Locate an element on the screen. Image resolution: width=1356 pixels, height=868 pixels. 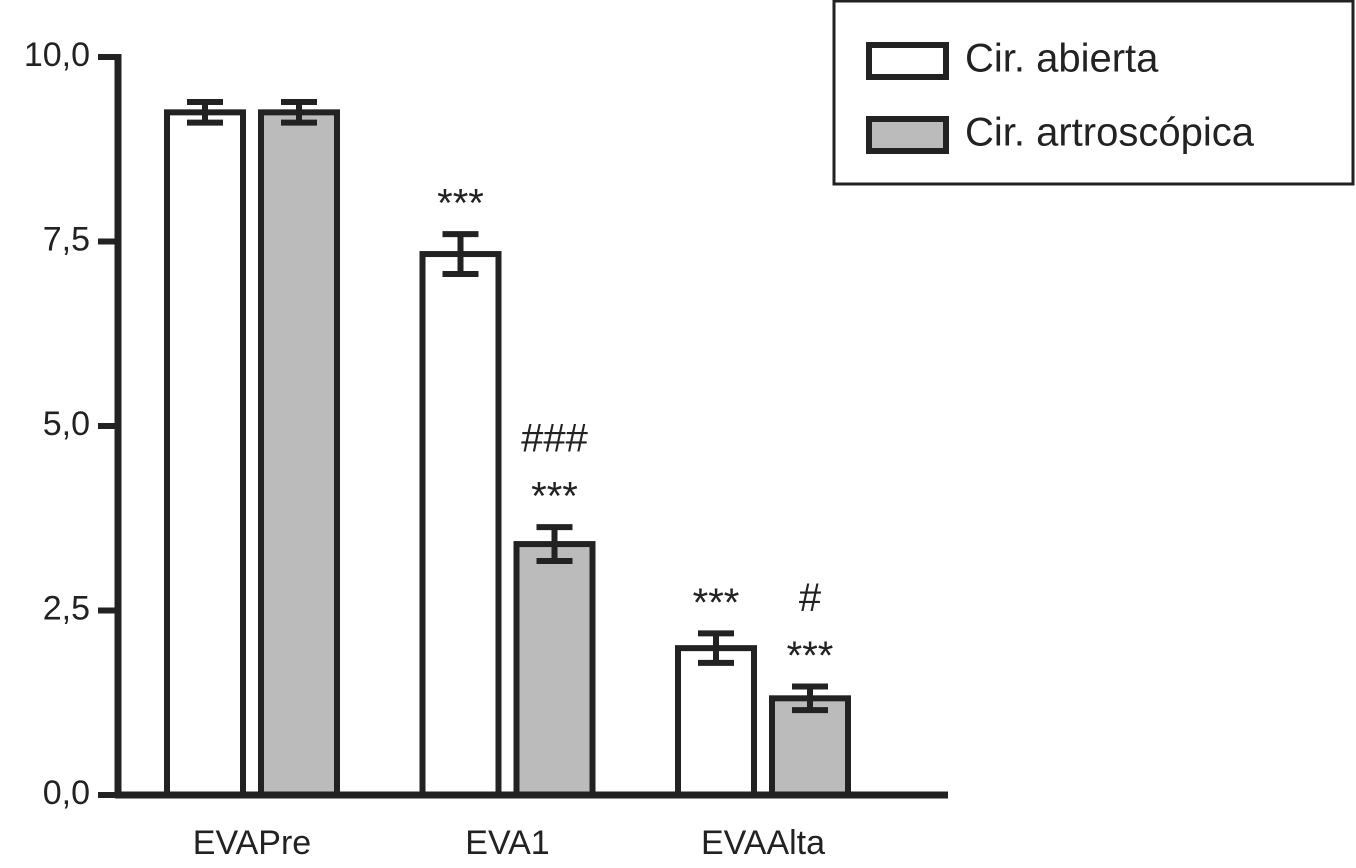
y-tick-label: 7,5 is located at coordinates (66, 239).